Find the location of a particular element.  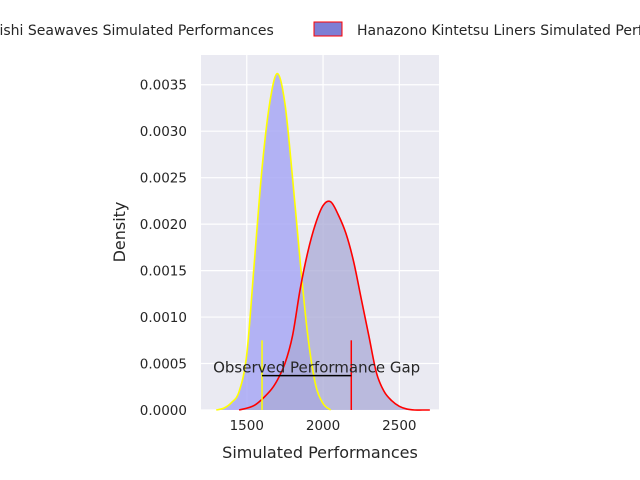

y-tick-label: 0.0015 is located at coordinates (163, 272).